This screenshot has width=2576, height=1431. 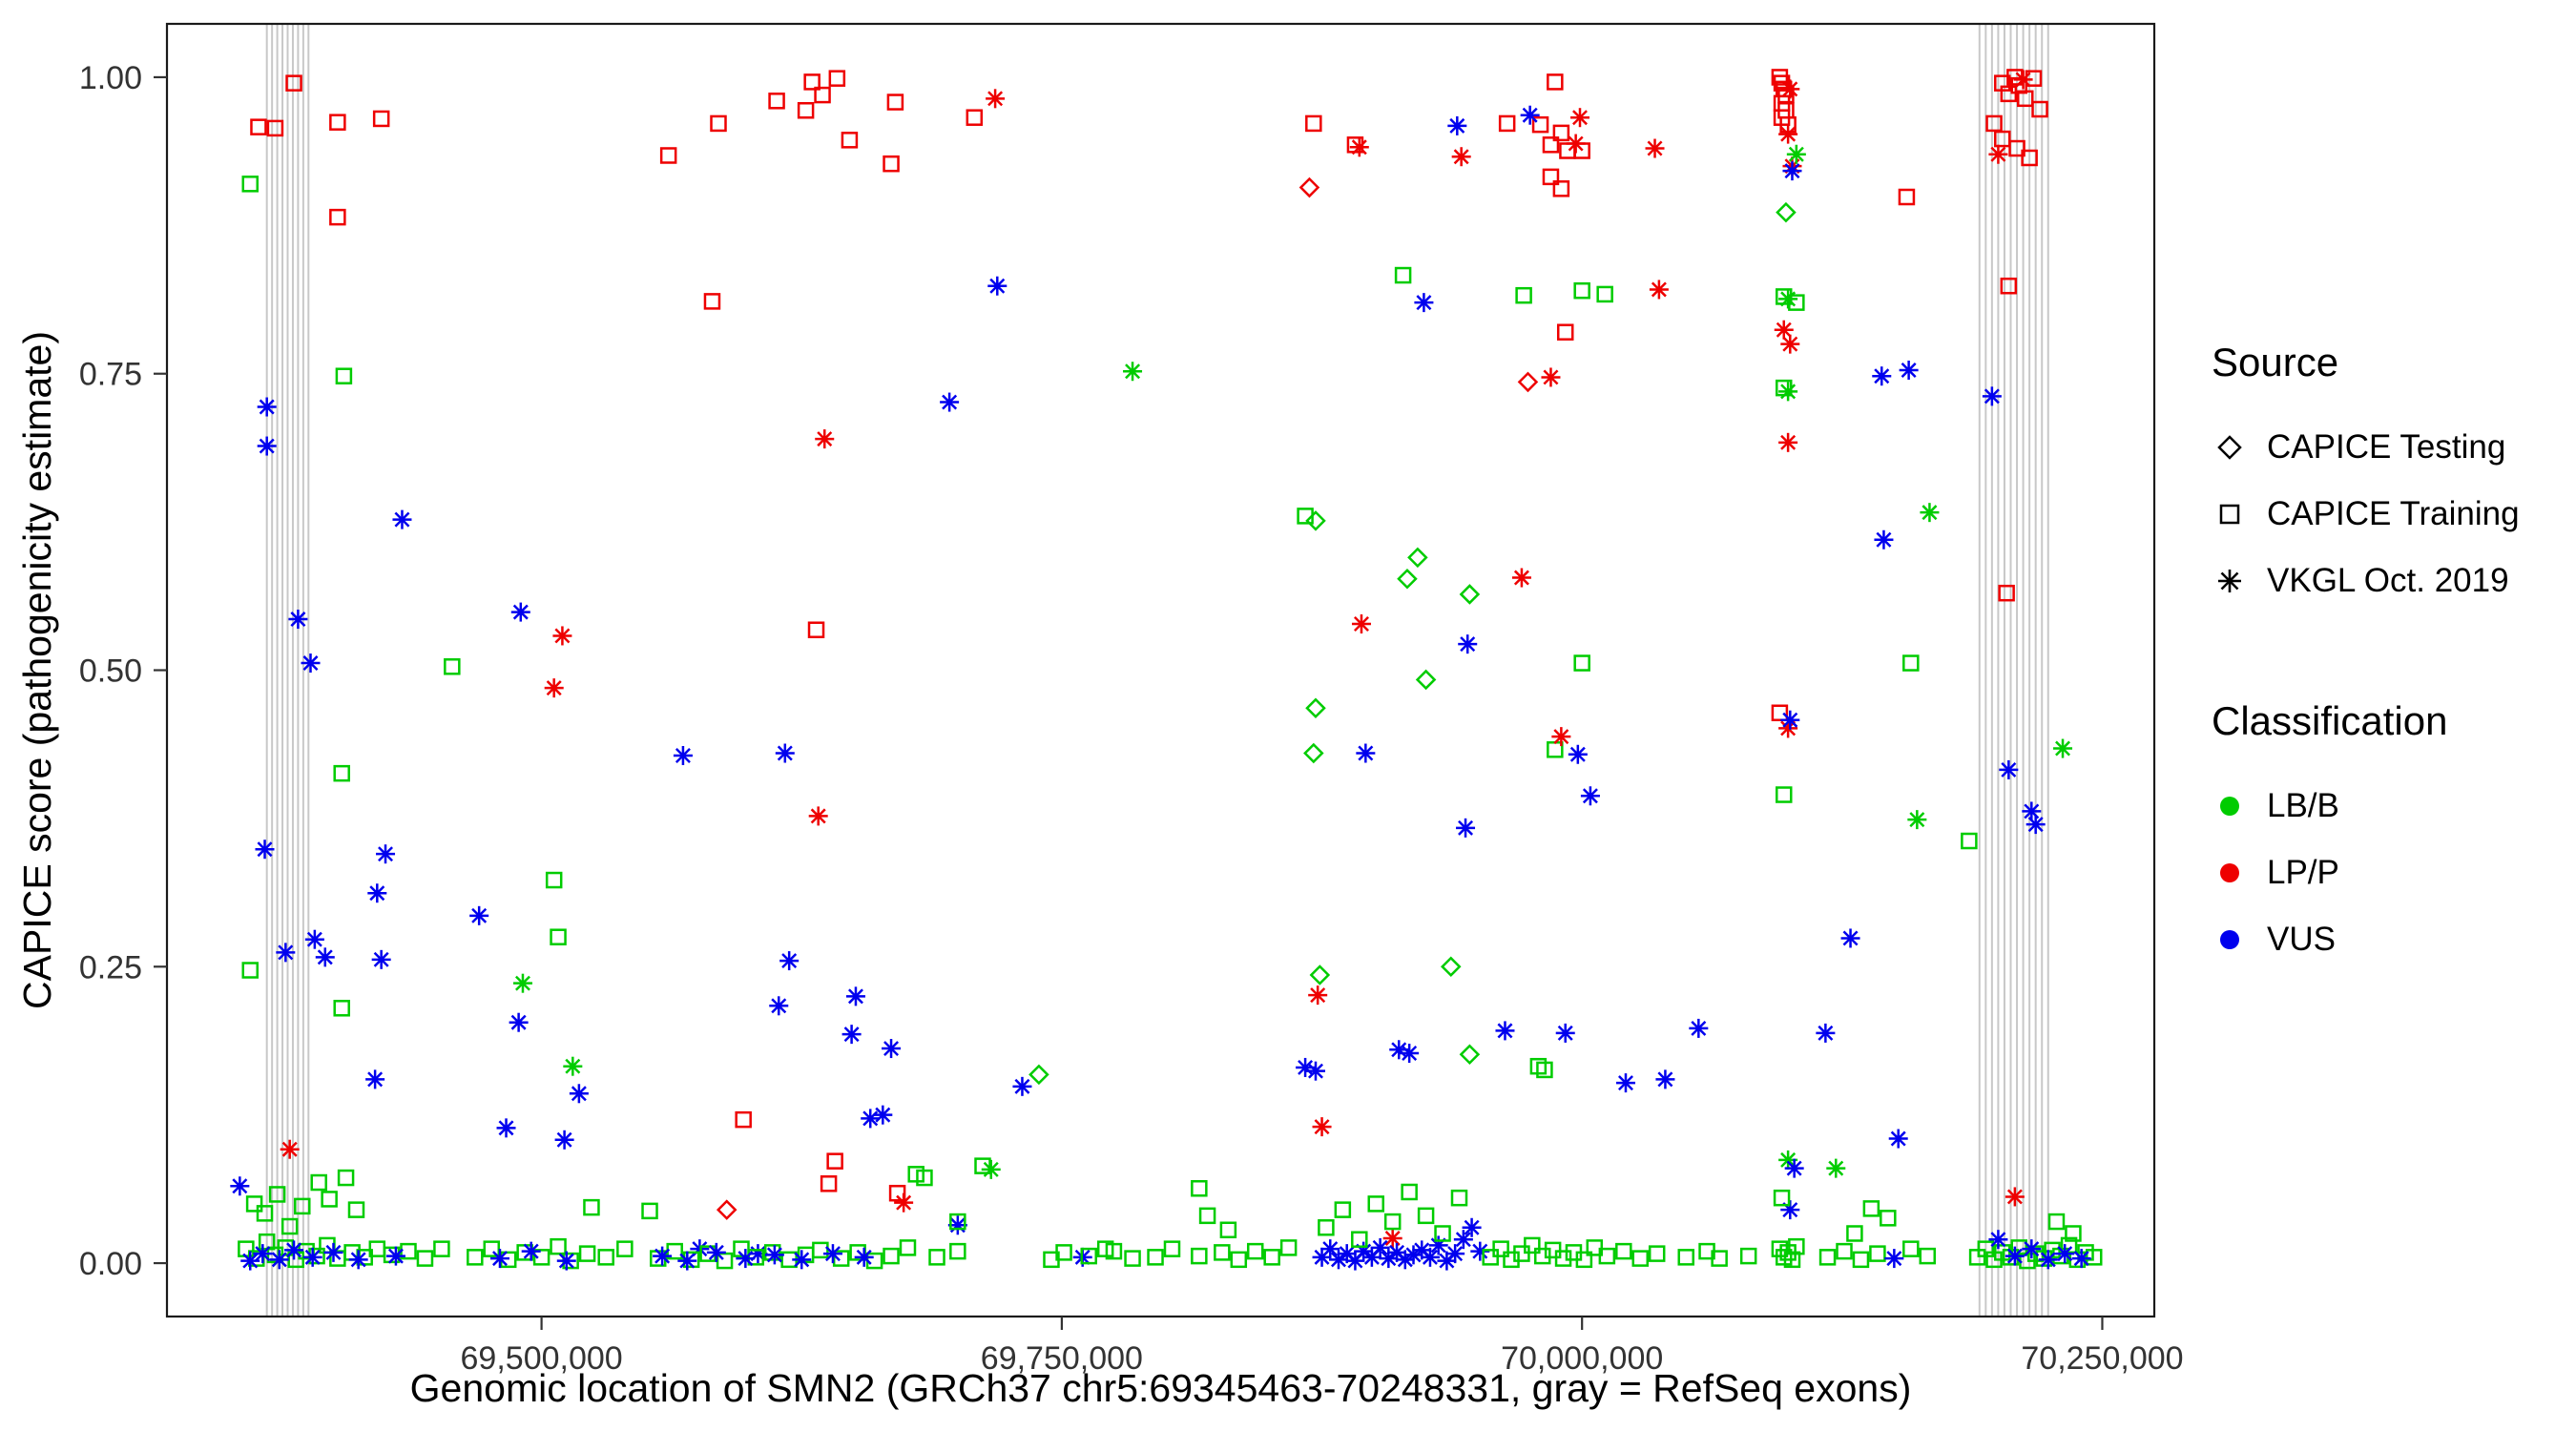 I want to click on legend: Source CAPICE Testing CAPICE Training, so click(x=2389, y=656).